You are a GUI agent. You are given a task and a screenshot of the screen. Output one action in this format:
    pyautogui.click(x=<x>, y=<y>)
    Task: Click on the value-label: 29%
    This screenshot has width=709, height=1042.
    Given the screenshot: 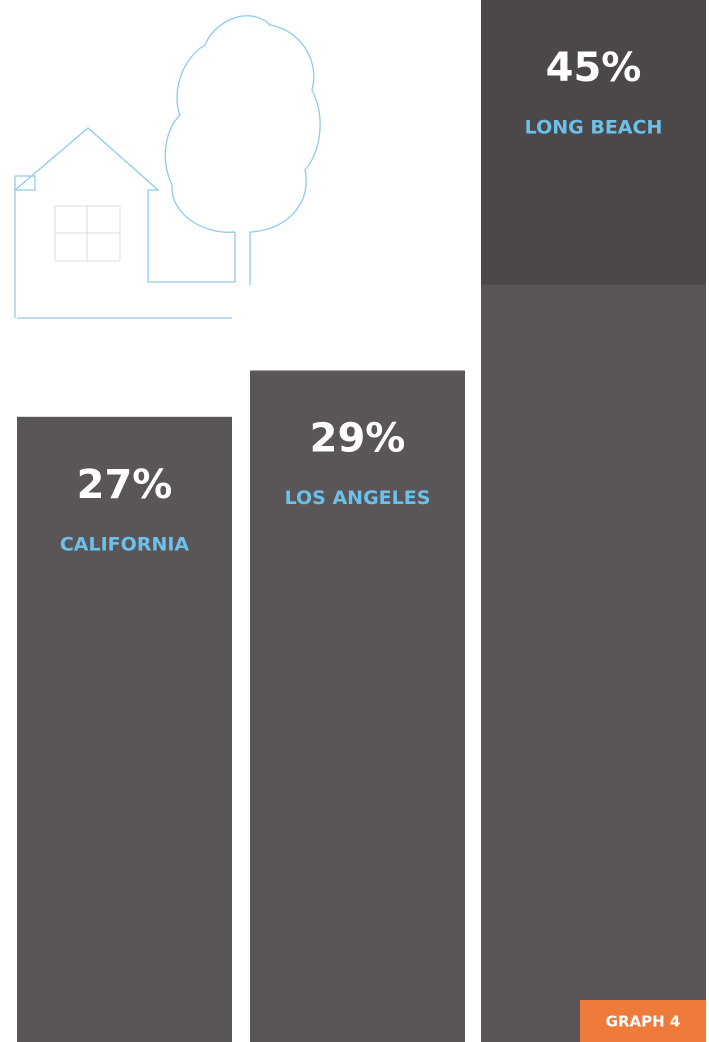 What is the action you would take?
    pyautogui.click(x=358, y=438)
    